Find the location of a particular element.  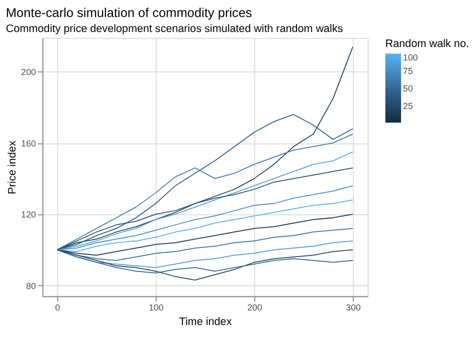

color-bar-label: 25 is located at coordinates (408, 105).